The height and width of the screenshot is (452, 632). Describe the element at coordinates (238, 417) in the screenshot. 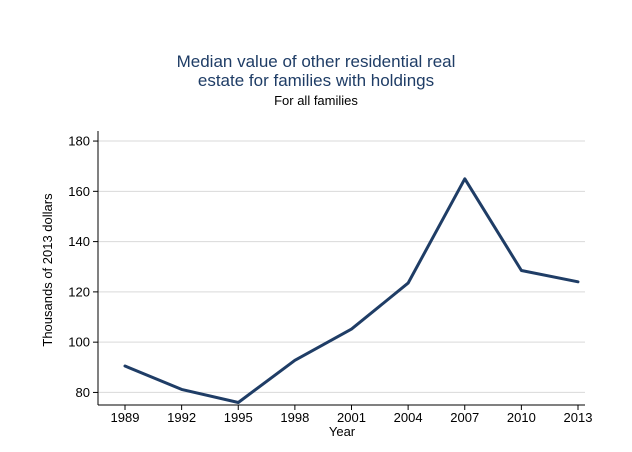

I see `x-tick-label: 1995` at that location.